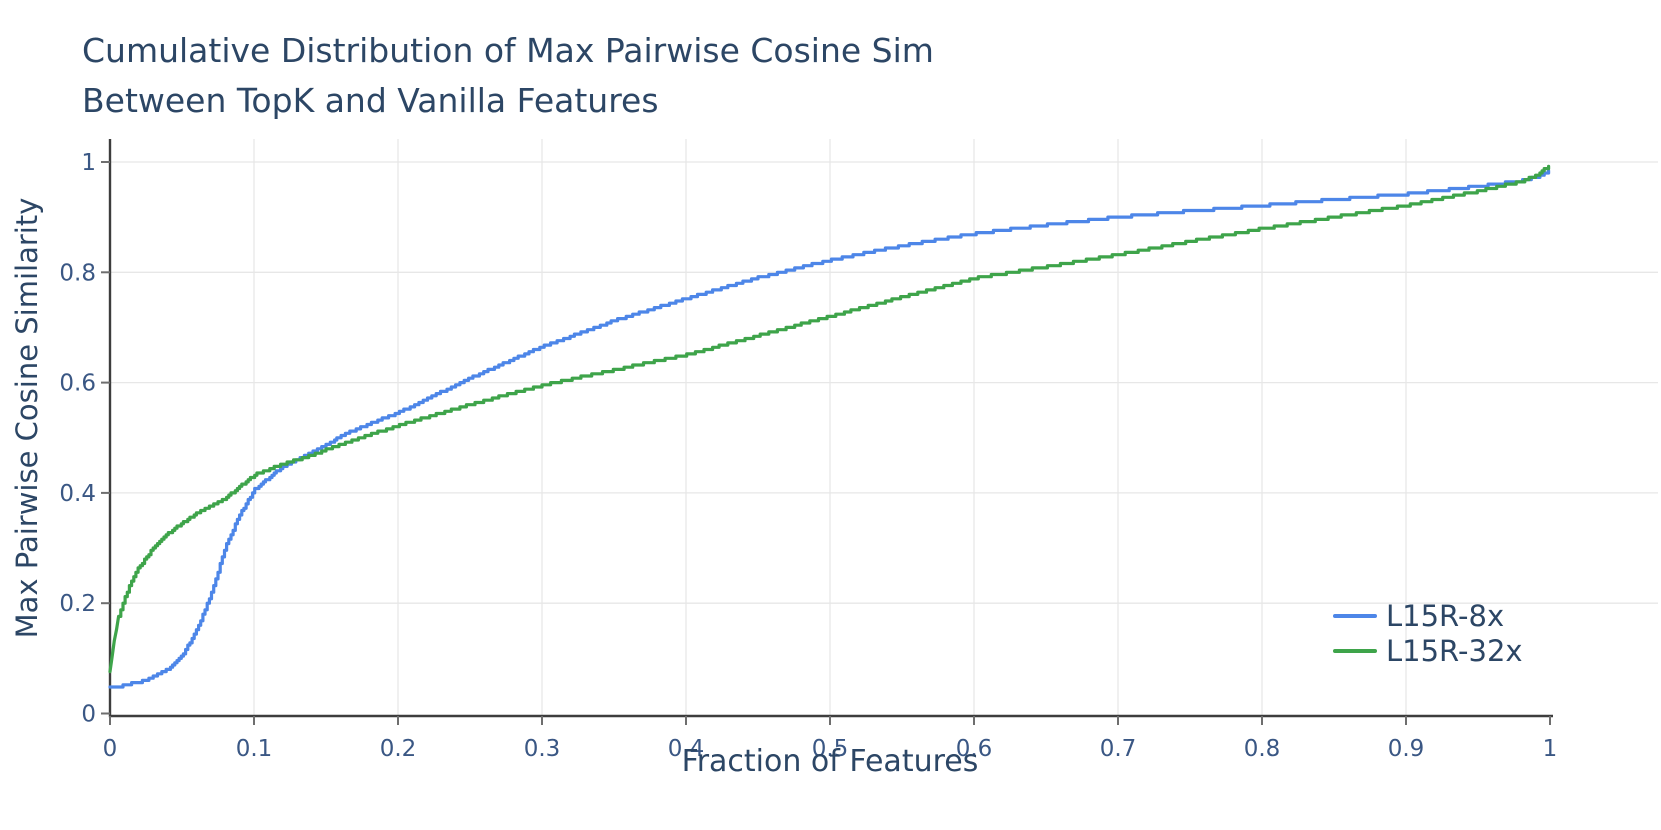 The height and width of the screenshot is (830, 1661). I want to click on x-tick-label: 0, so click(110, 749).